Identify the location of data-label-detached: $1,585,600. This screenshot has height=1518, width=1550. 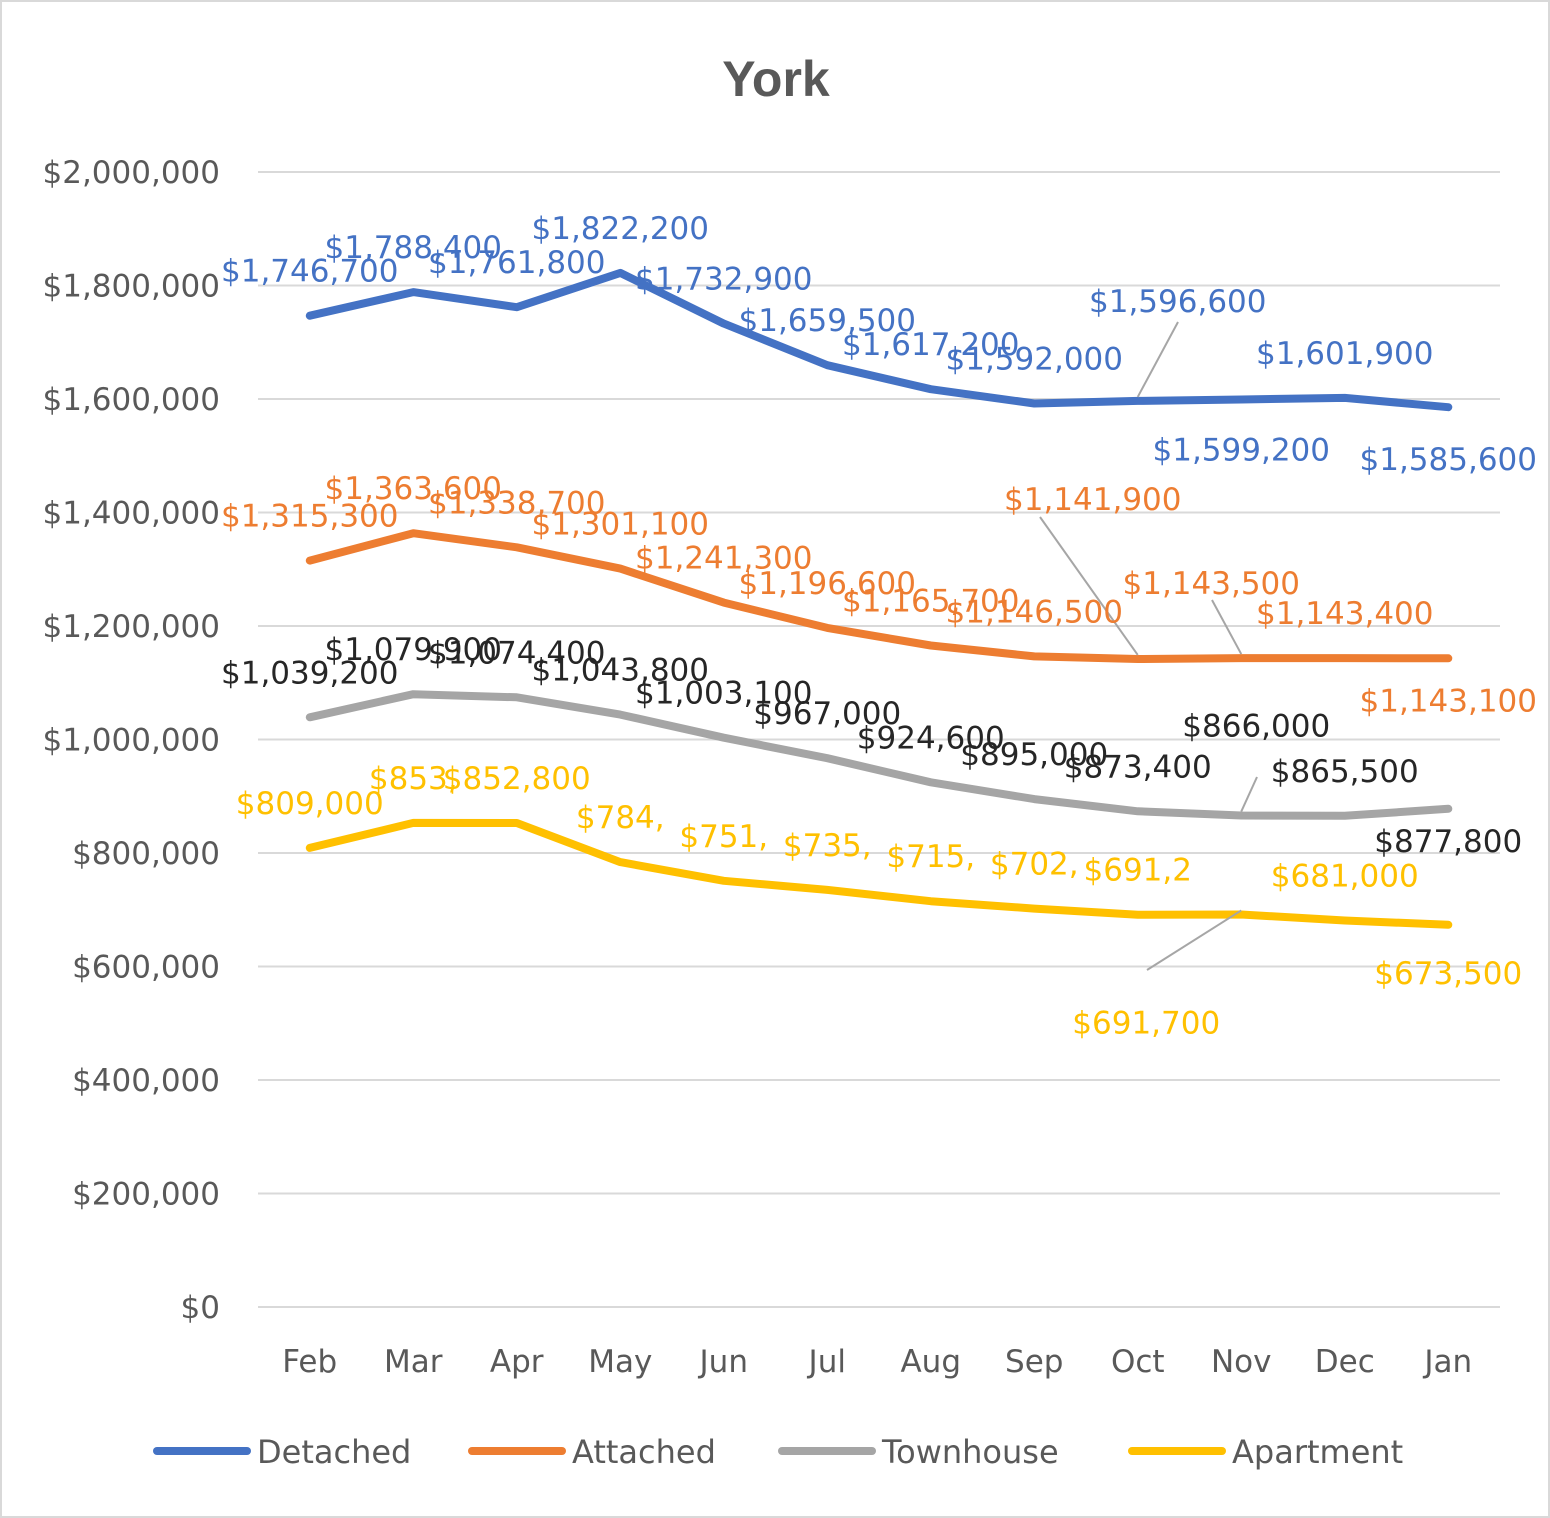
(1449, 460).